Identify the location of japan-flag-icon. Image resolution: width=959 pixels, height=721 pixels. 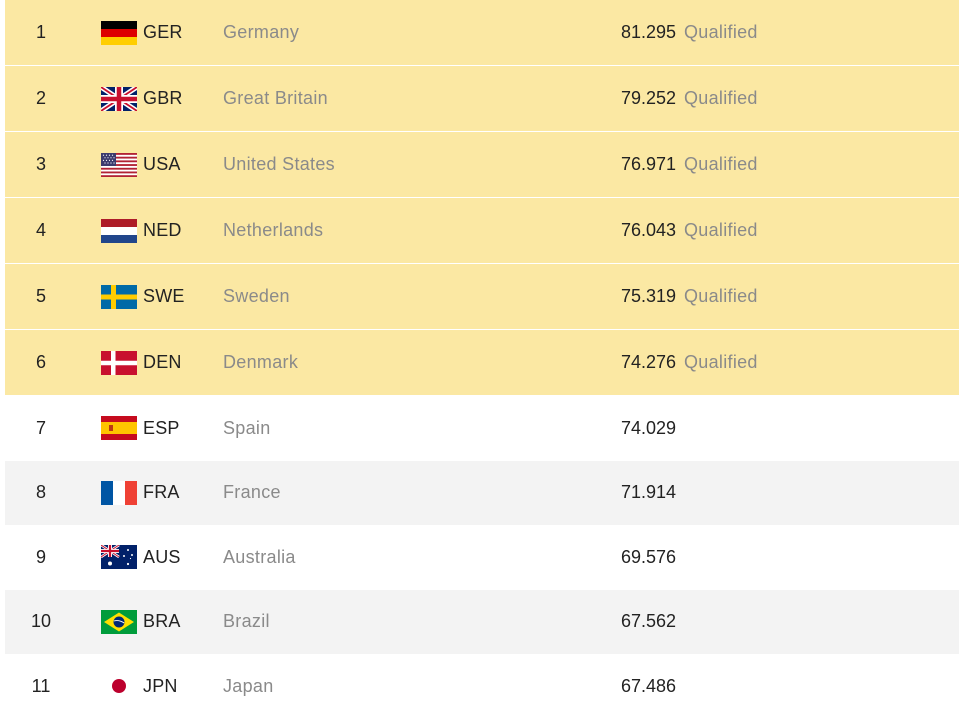
(119, 686).